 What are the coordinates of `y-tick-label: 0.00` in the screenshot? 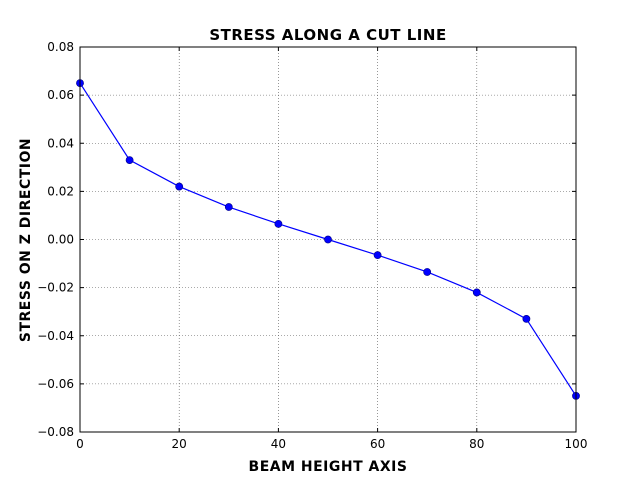 It's located at (60, 240).